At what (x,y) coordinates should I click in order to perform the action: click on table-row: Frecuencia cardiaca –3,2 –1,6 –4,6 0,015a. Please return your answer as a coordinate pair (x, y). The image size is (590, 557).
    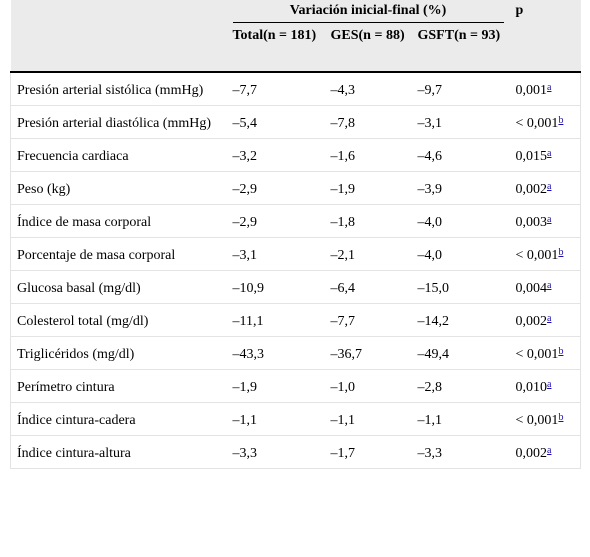
    Looking at the image, I should click on (296, 155).